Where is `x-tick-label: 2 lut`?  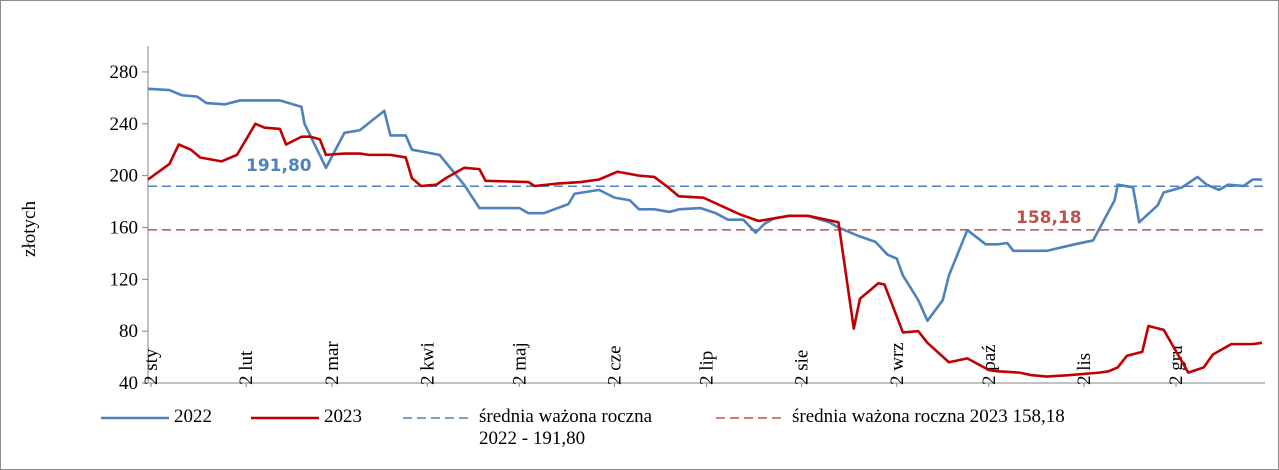 x-tick-label: 2 lut is located at coordinates (246, 367).